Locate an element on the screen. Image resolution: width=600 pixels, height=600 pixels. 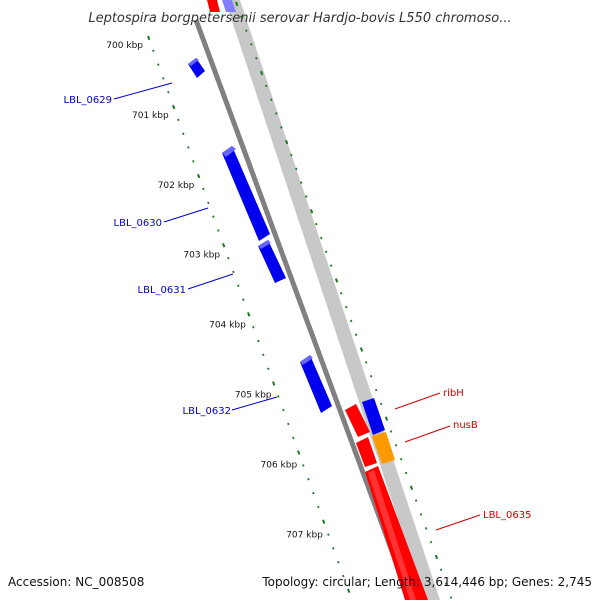
tick-label: 704 kbp is located at coordinates (227, 326).